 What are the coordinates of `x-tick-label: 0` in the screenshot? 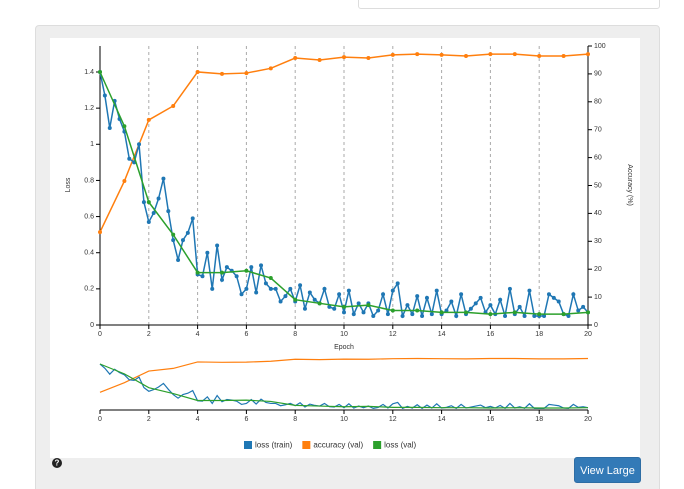 It's located at (100, 334).